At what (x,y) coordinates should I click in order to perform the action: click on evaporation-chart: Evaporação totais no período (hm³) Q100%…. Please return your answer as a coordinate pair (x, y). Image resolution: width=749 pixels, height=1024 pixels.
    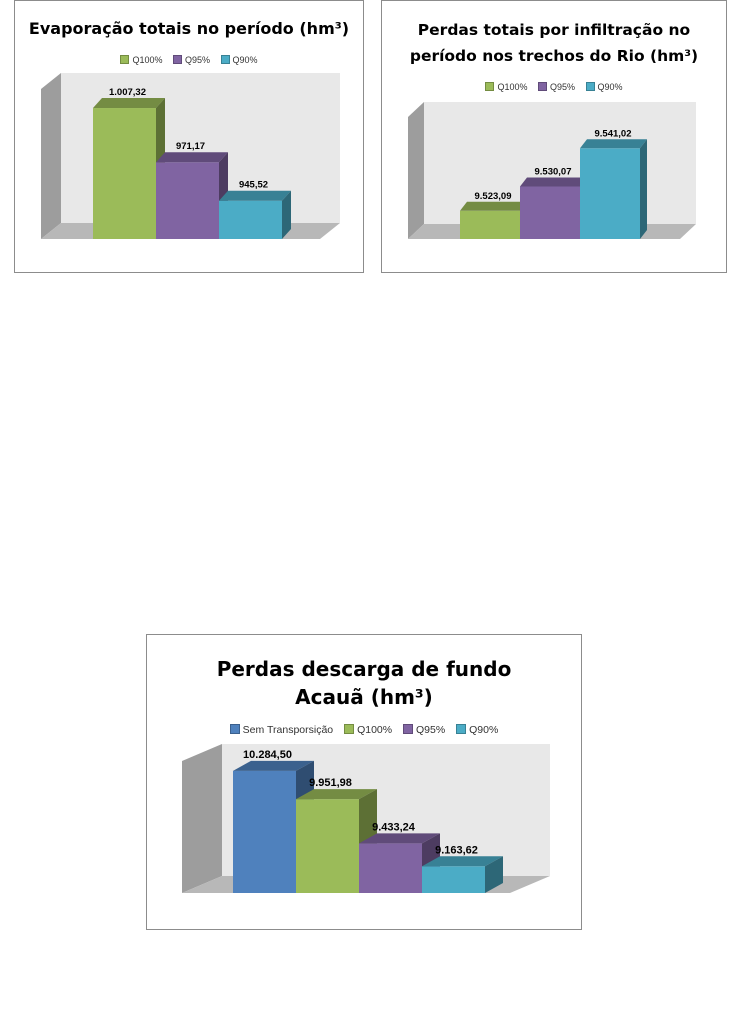
    Looking at the image, I should click on (189, 136).